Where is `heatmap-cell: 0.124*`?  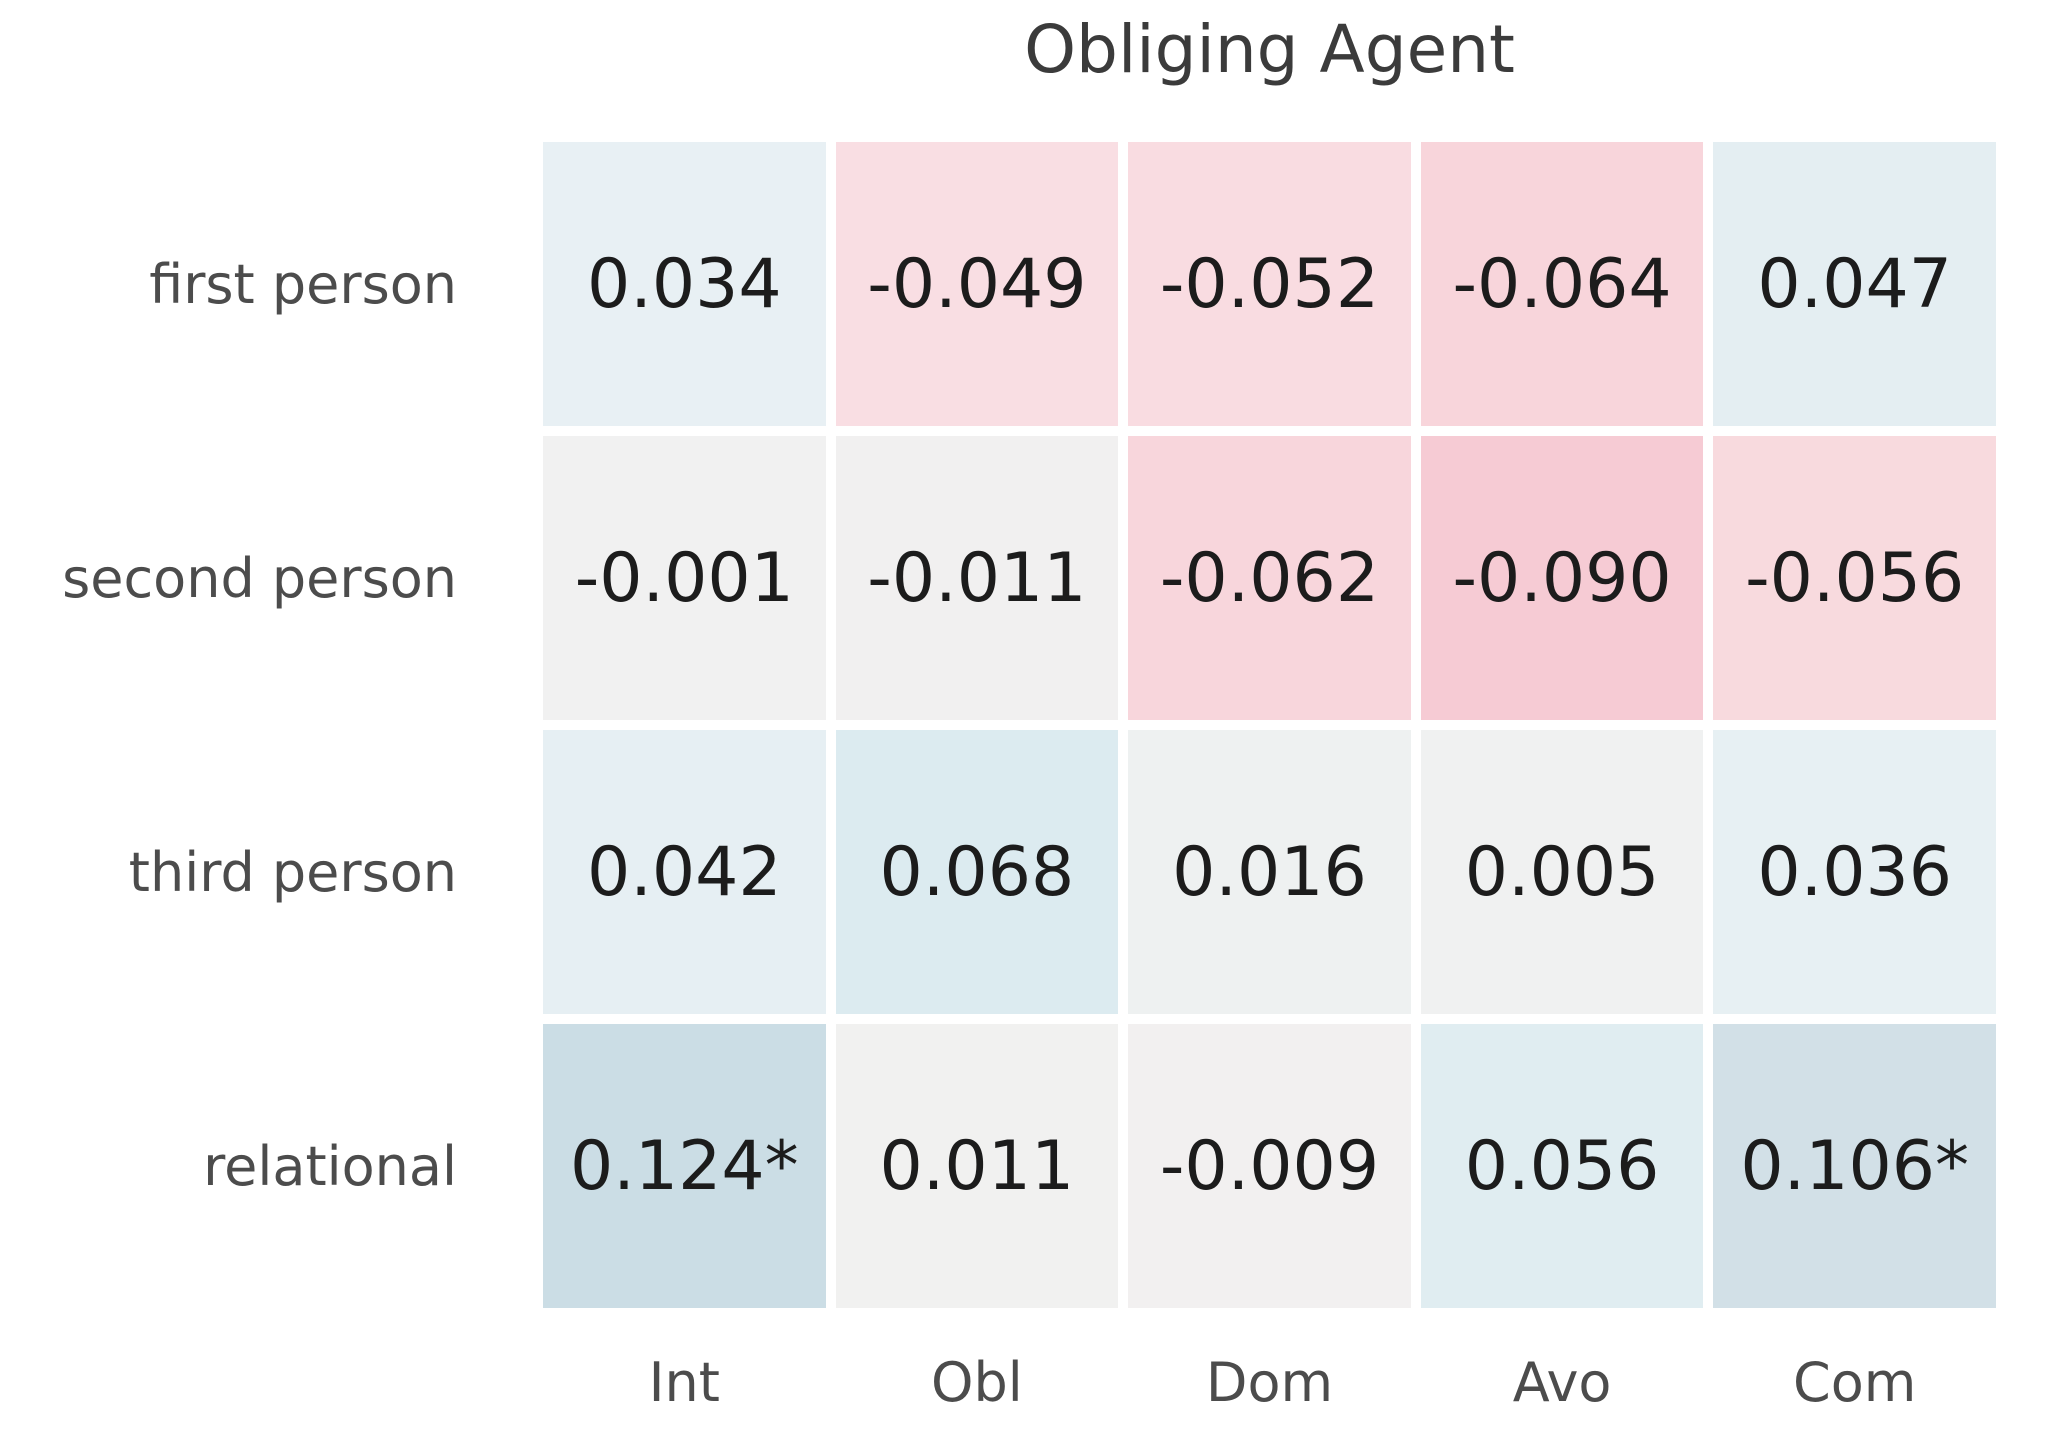 heatmap-cell: 0.124* is located at coordinates (684, 1166).